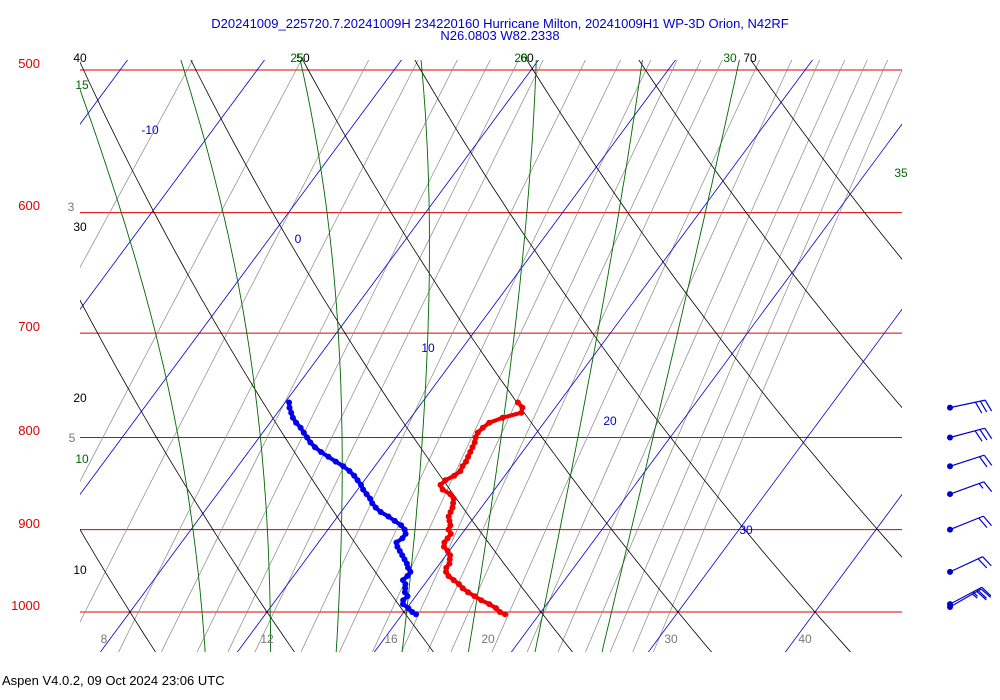 This screenshot has width=1000, height=700. Describe the element at coordinates (29, 205) in the screenshot. I see `pressure-tick-label: 600` at that location.